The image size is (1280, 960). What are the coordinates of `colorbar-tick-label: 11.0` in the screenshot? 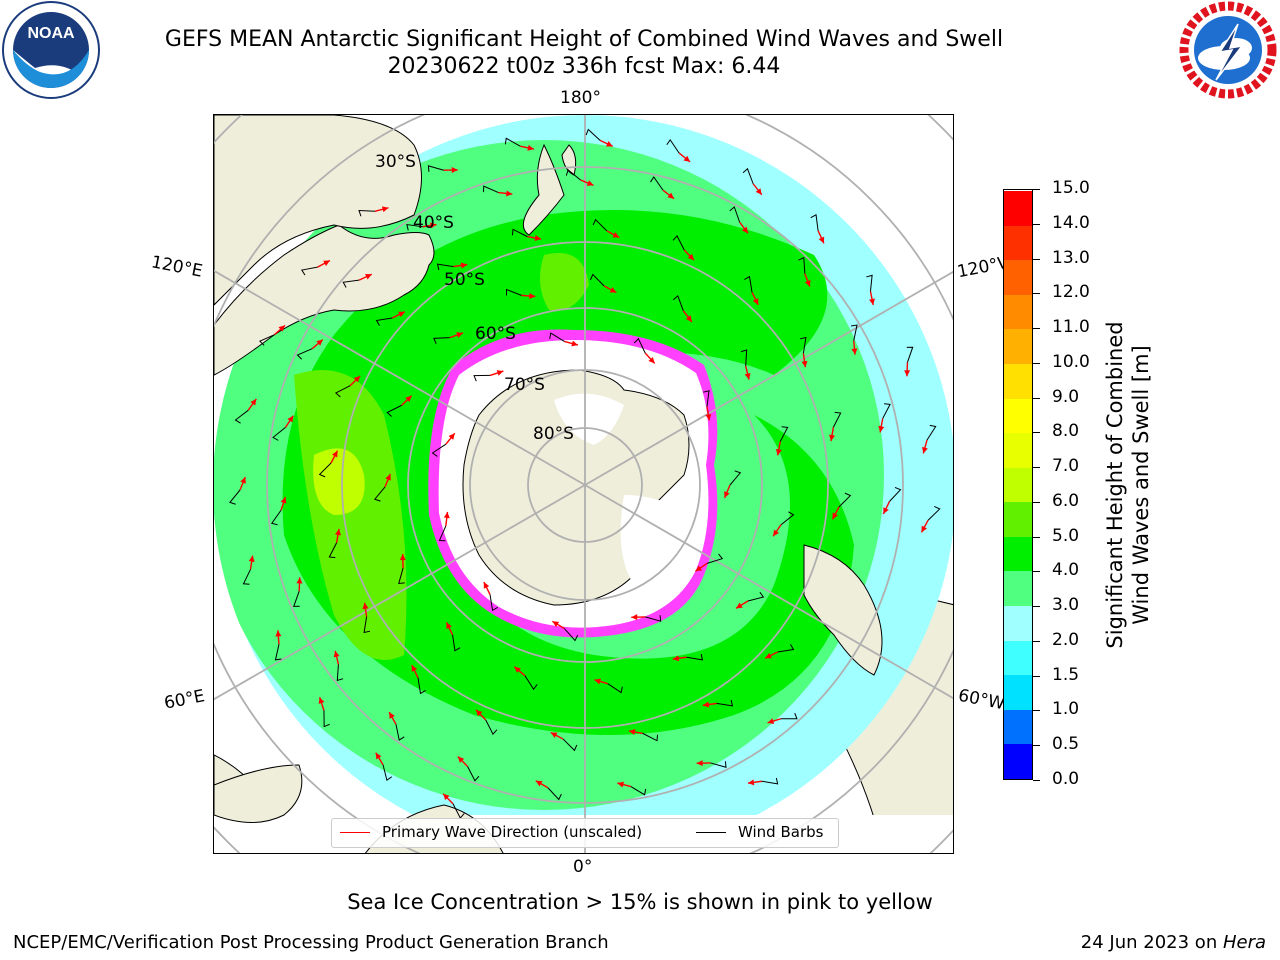 It's located at (1071, 327).